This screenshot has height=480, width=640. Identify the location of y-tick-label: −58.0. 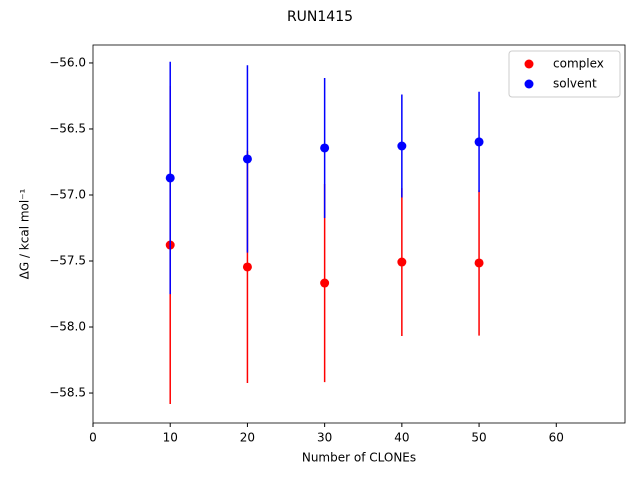
(67, 327).